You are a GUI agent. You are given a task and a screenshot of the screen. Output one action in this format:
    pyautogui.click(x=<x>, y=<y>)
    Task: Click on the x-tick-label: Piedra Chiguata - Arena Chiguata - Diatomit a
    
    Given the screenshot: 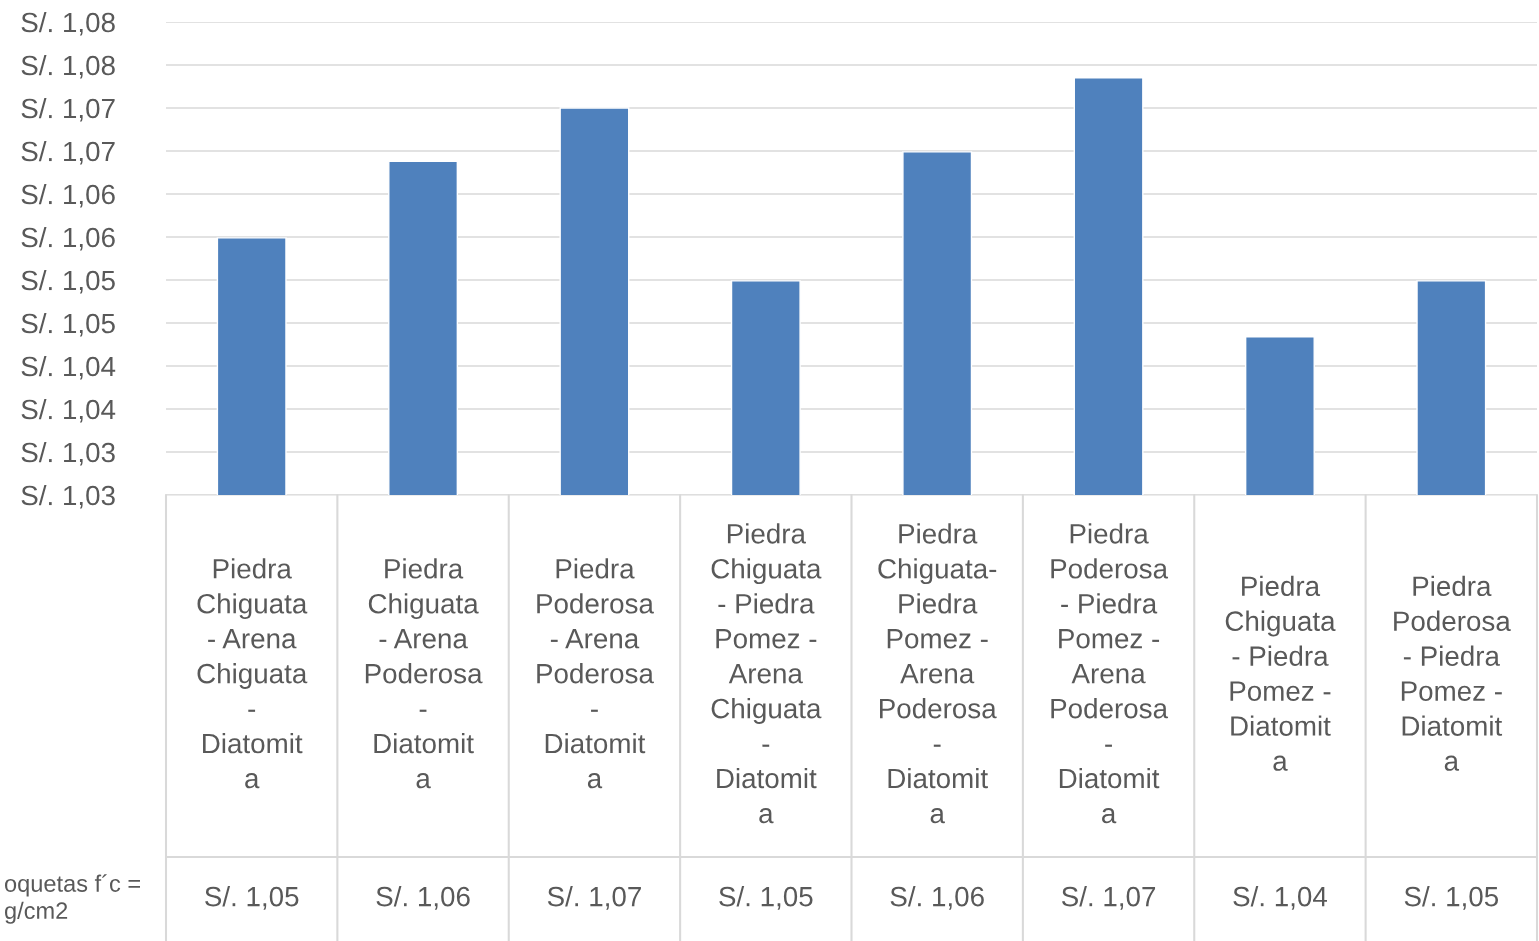 What is the action you would take?
    pyautogui.click(x=252, y=673)
    